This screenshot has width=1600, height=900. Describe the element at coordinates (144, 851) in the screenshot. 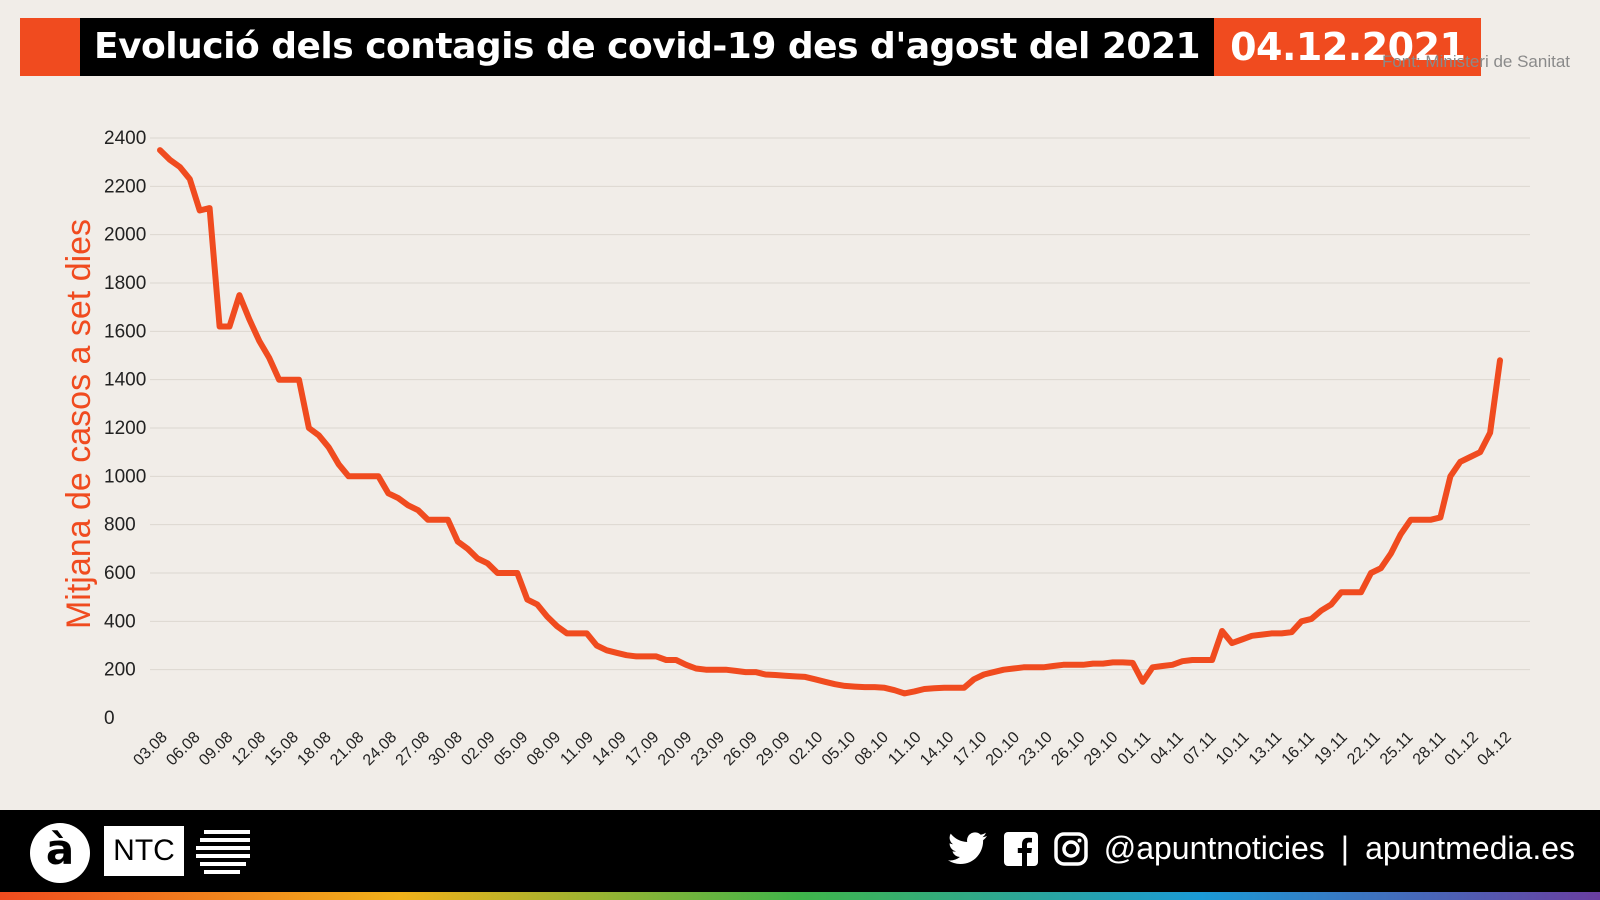

I see `ntc-logo: NTC` at that location.